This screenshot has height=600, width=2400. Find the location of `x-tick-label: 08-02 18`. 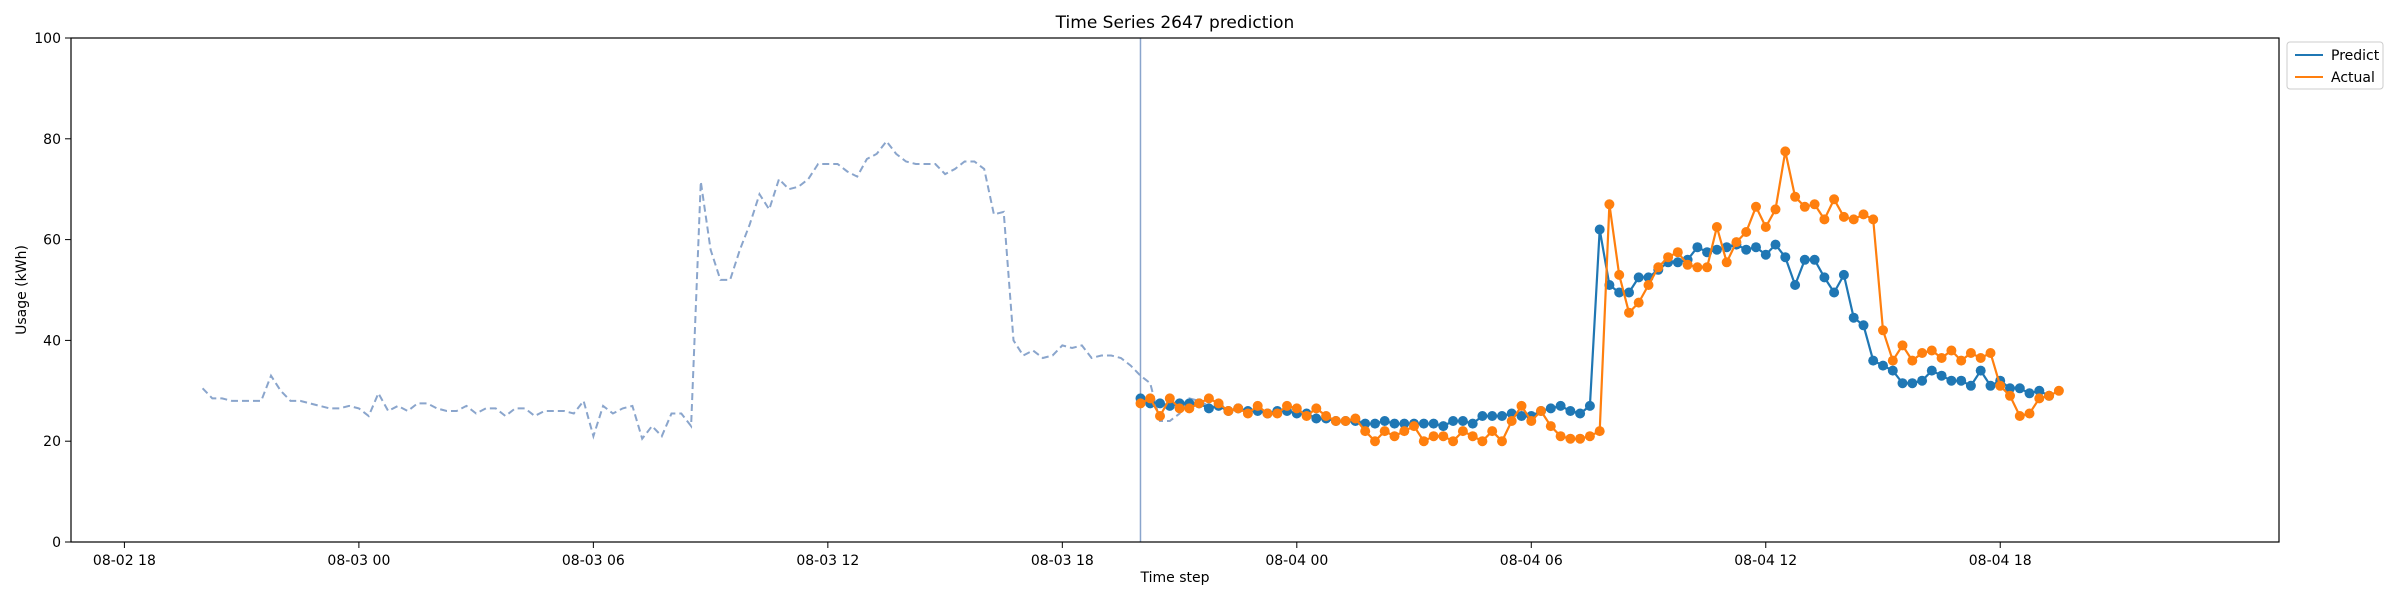

x-tick-label: 08-02 18 is located at coordinates (124, 561).